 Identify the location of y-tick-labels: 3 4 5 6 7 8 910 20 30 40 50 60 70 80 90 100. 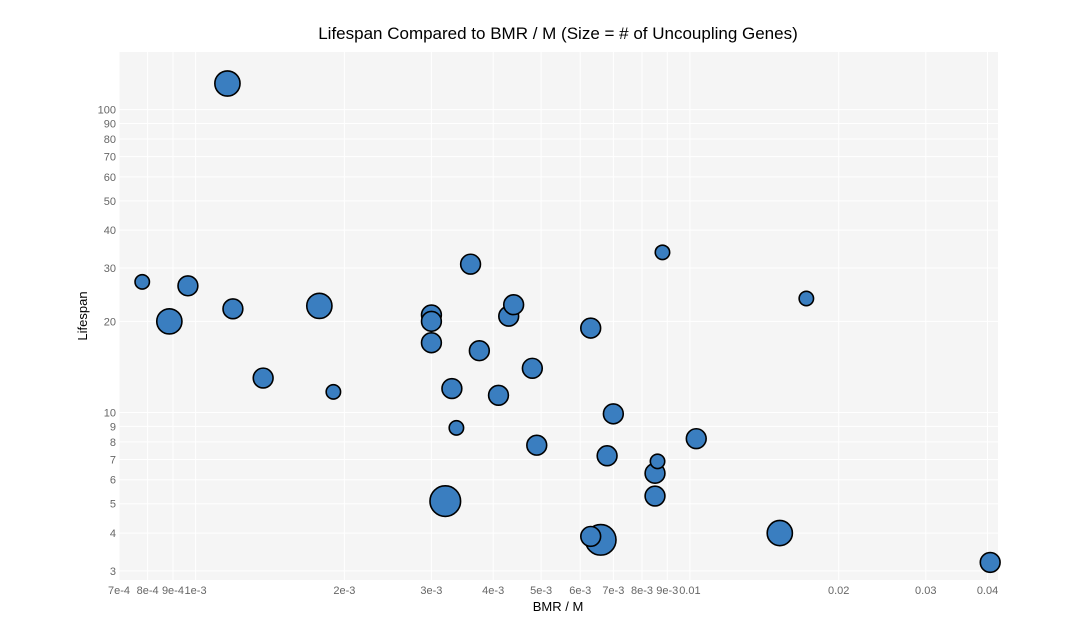
(107, 341).